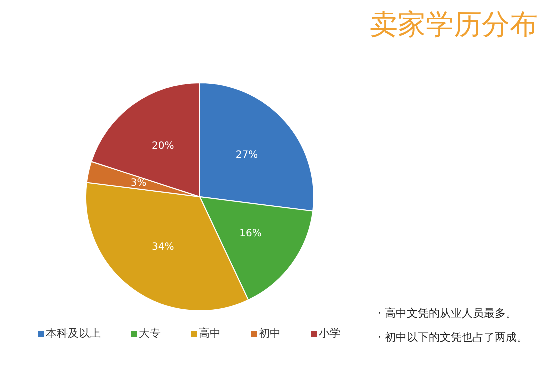 Image resolution: width=550 pixels, height=381 pixels. What do you see at coordinates (454, 25) in the screenshot?
I see `text: 卖家学历分布` at bounding box center [454, 25].